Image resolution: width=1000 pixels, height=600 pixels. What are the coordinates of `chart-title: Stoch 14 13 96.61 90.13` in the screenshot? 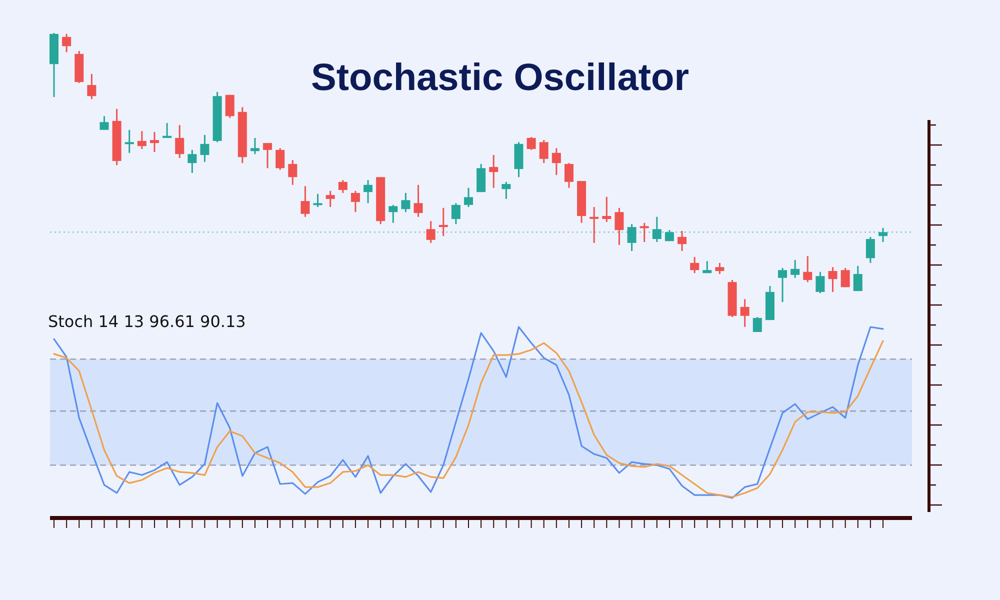 It's located at (147, 321).